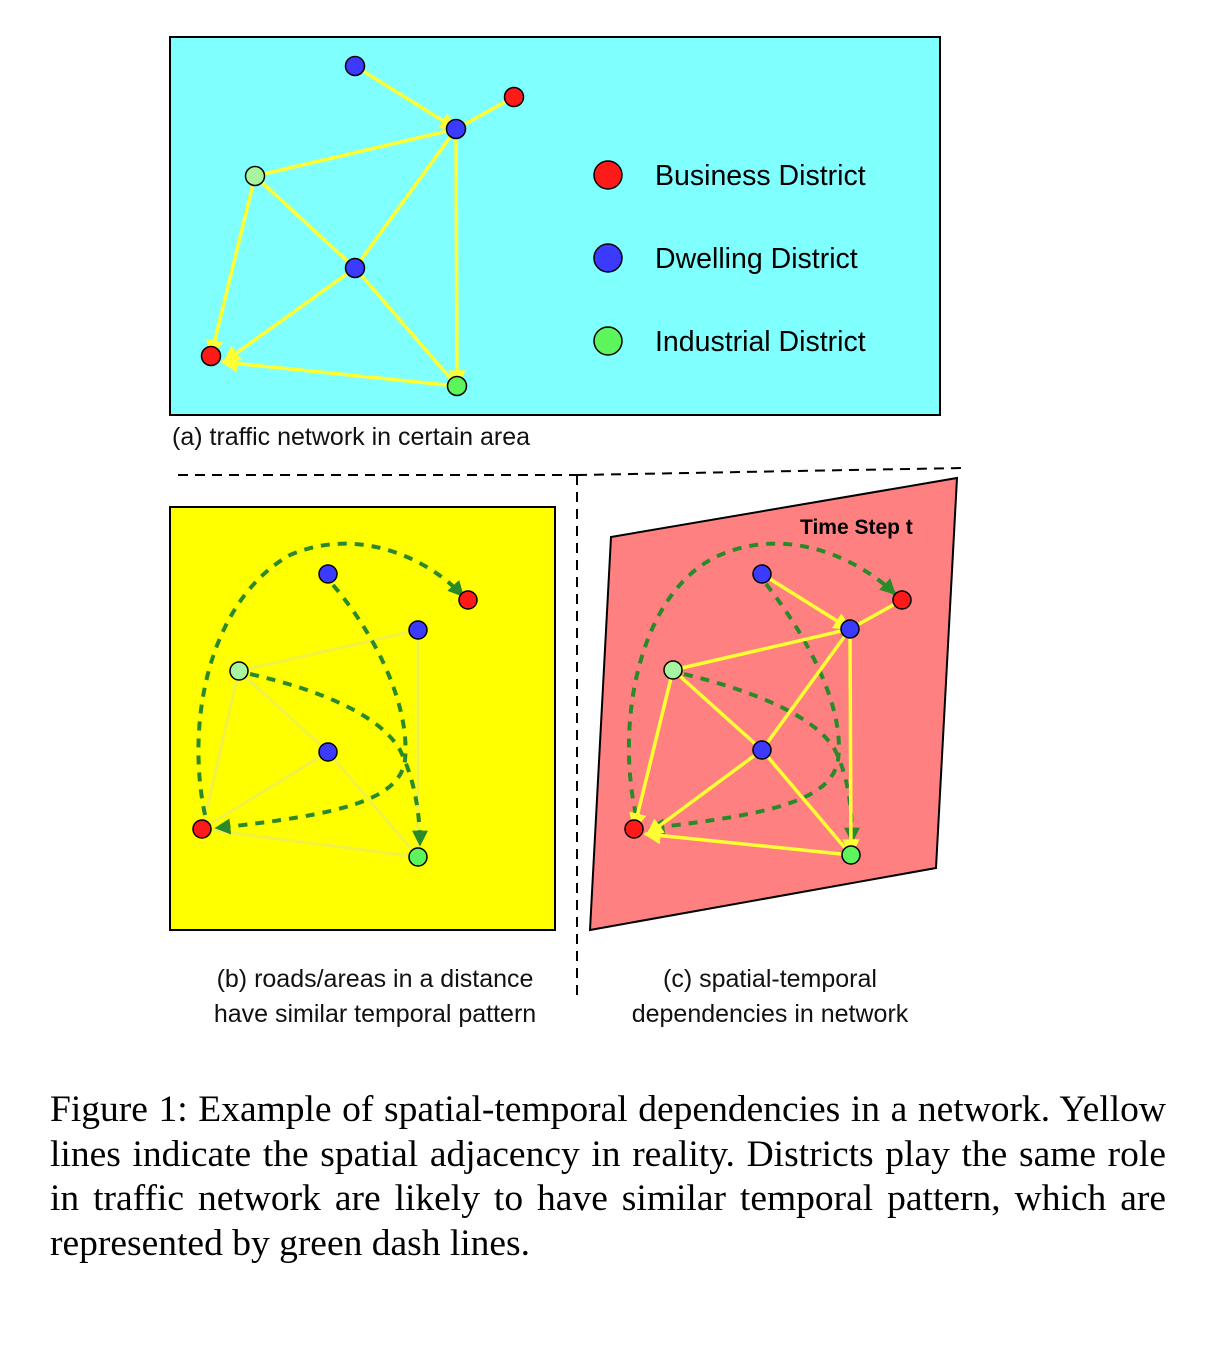  I want to click on panel-c-dependencies, so click(761, 692).